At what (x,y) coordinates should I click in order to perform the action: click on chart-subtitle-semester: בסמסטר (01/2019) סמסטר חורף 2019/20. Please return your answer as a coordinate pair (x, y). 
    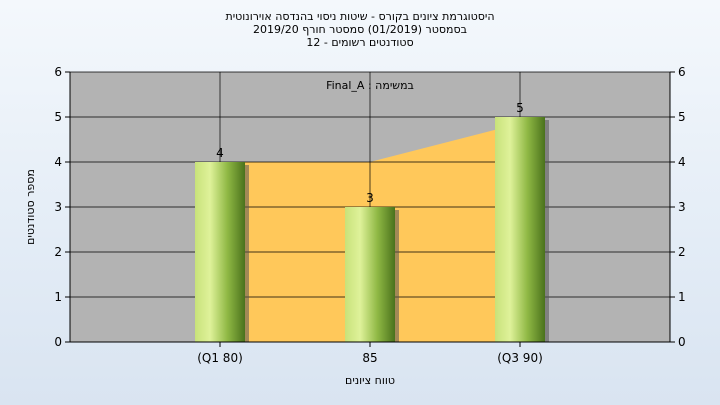
    Looking at the image, I should click on (360, 29).